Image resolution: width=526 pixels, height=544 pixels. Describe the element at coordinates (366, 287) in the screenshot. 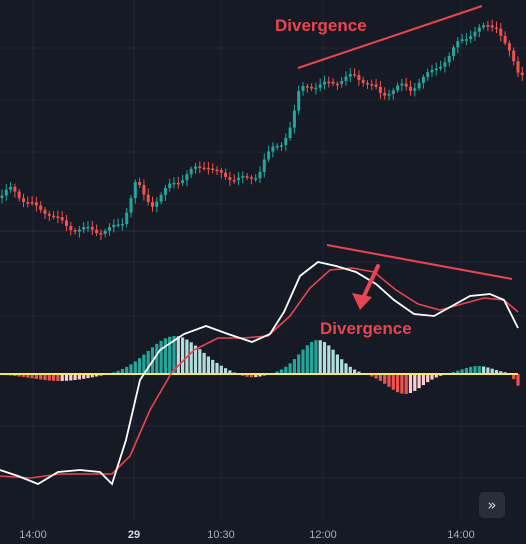

I see `divergence-arrow-icon` at that location.